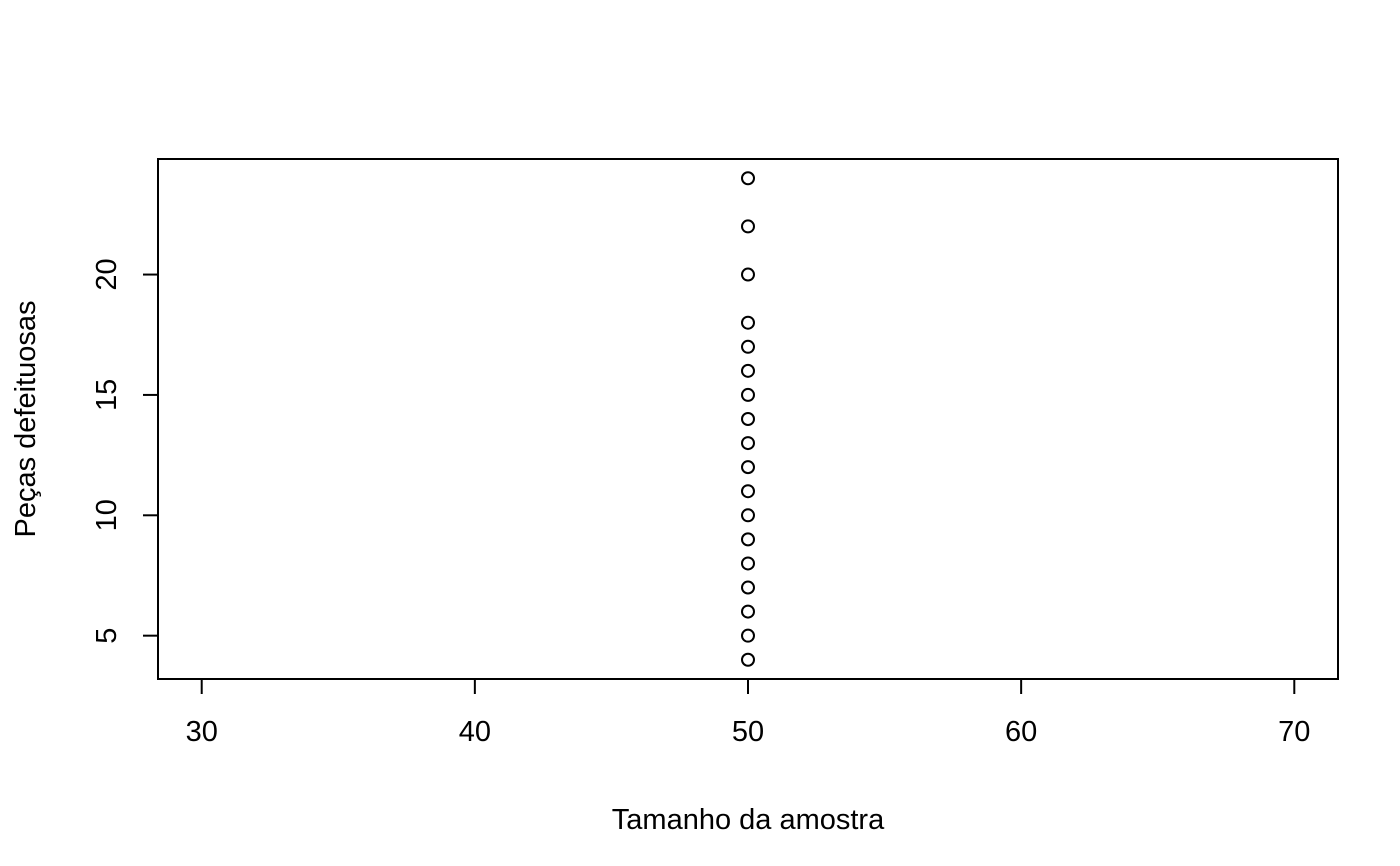 This screenshot has width=1400, height=866. I want to click on data-points, so click(748, 419).